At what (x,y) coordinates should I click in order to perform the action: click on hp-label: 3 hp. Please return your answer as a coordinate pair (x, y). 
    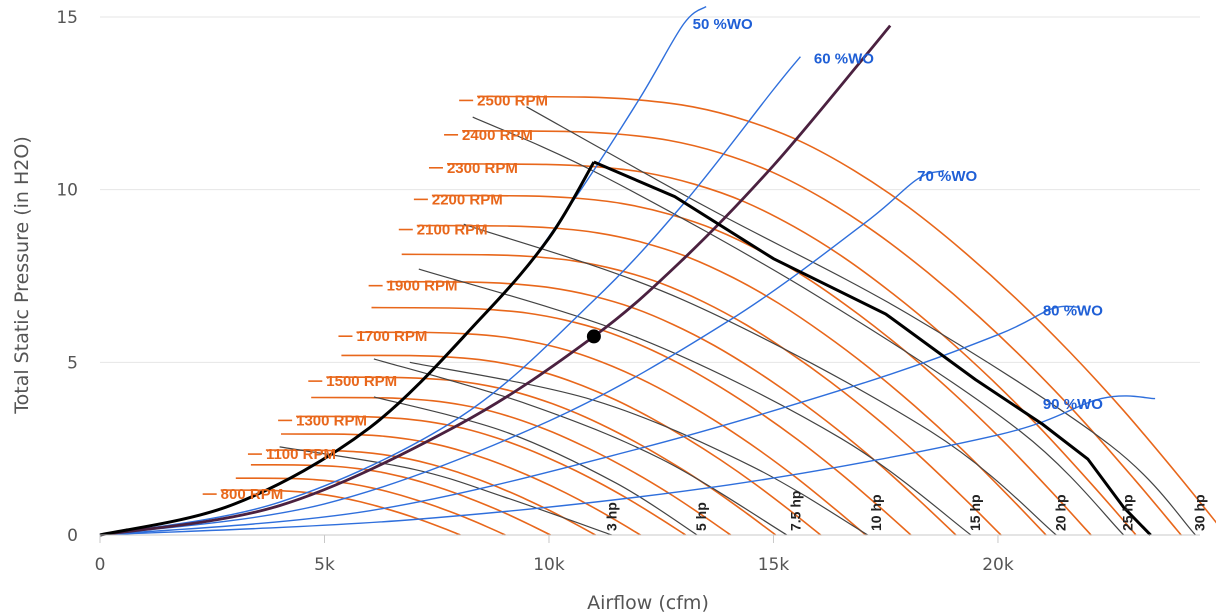
    Looking at the image, I should click on (611, 516).